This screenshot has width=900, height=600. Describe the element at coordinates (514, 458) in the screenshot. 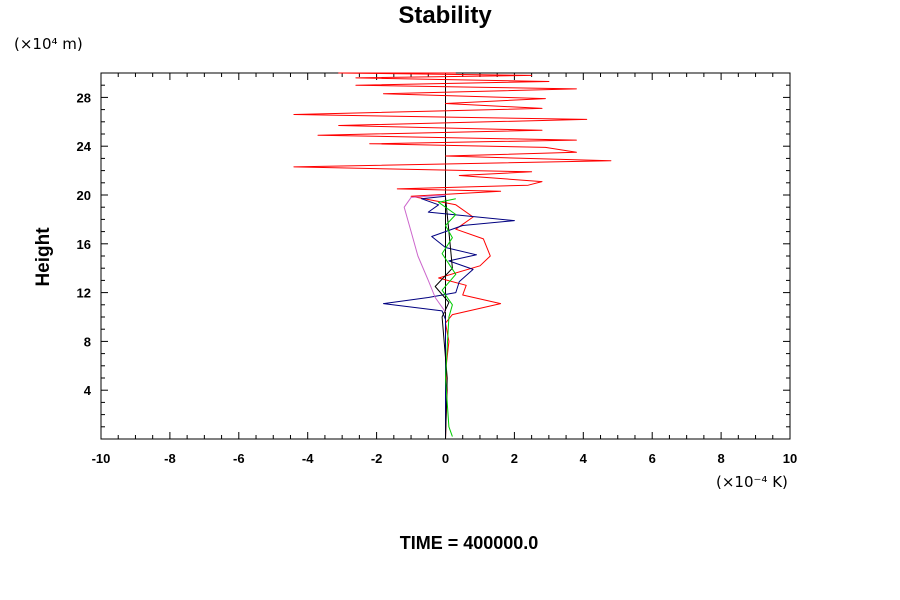

I see `x-tick-label: 2` at that location.